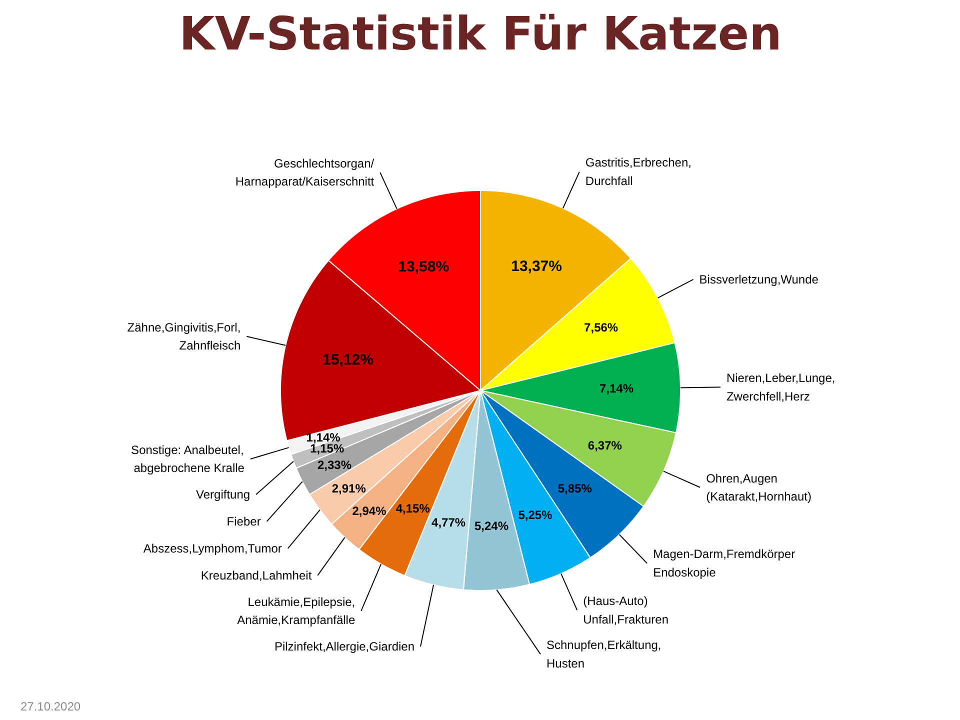  Describe the element at coordinates (604, 654) in the screenshot. I see `slice-label: Schnupfen,Erkältung, Husten` at that location.